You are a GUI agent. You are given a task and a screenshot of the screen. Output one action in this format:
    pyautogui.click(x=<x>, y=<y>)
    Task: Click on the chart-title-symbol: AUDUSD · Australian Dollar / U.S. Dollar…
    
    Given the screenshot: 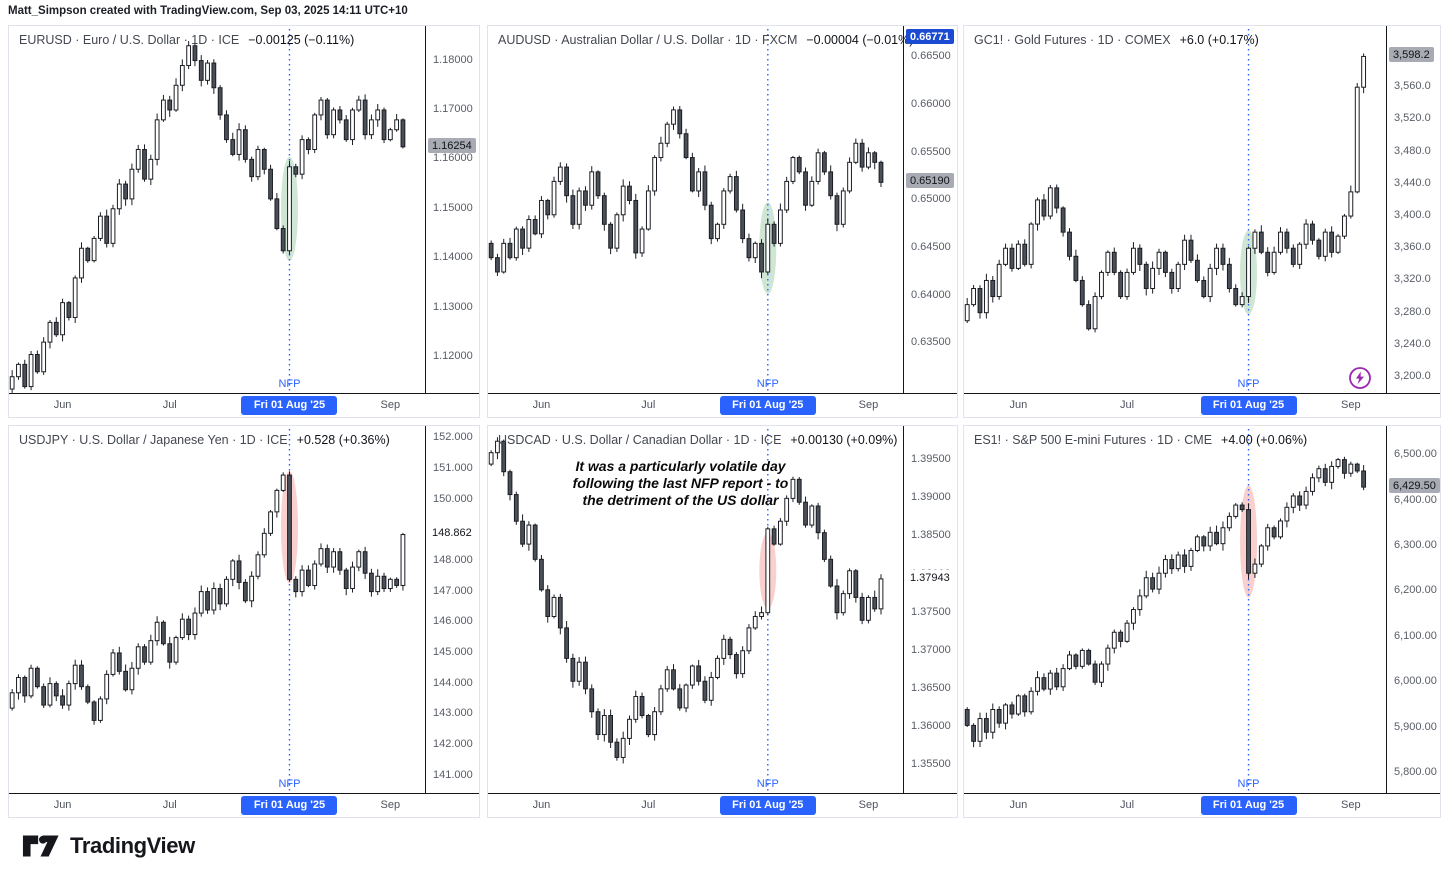 What is the action you would take?
    pyautogui.click(x=648, y=40)
    